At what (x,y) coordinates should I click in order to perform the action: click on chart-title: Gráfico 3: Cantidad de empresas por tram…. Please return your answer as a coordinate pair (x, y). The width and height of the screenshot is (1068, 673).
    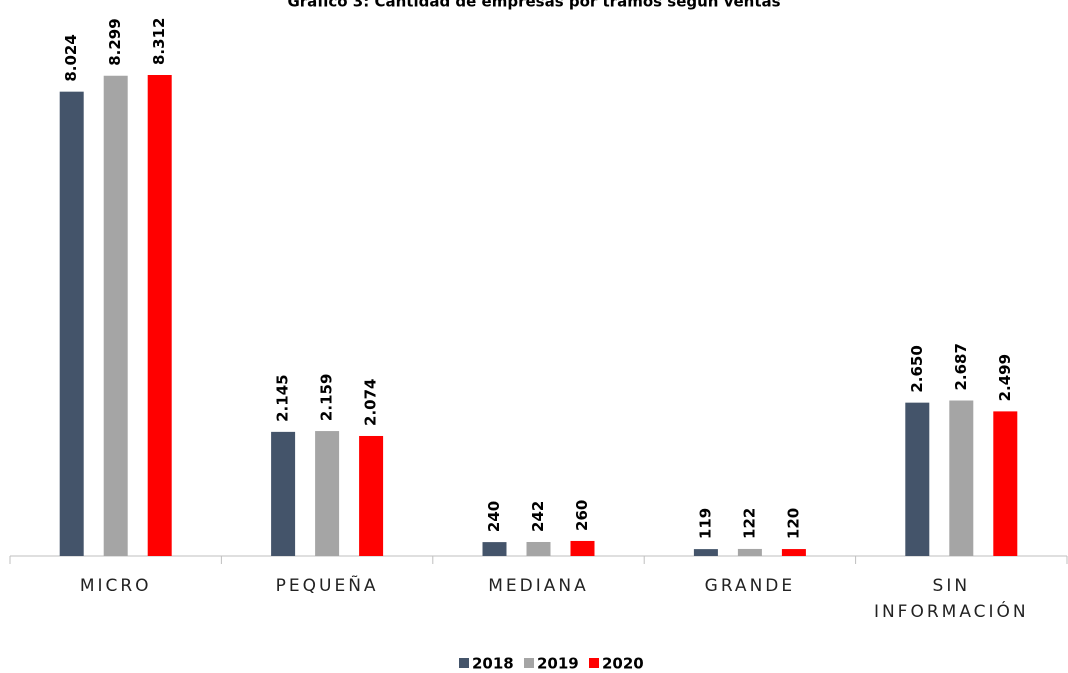
    Looking at the image, I should click on (533, 5).